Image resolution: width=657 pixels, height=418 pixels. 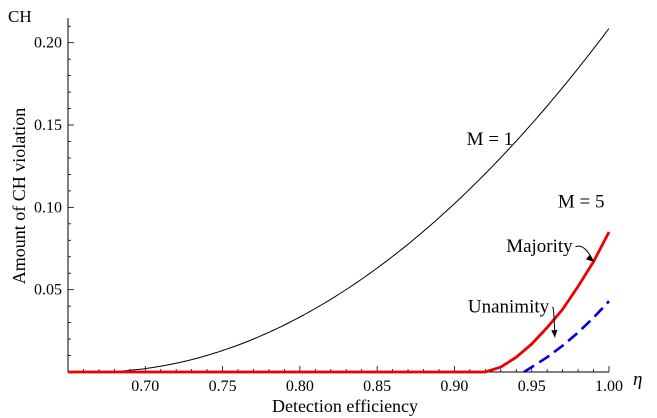 What do you see at coordinates (584, 253) in the screenshot?
I see `annotation-arrow` at bounding box center [584, 253].